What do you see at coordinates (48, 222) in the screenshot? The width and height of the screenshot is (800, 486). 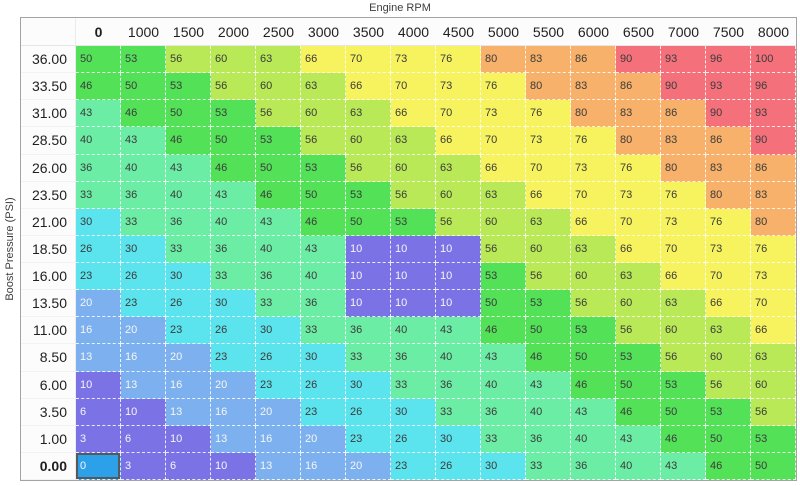 I see `row-header: 21.00` at bounding box center [48, 222].